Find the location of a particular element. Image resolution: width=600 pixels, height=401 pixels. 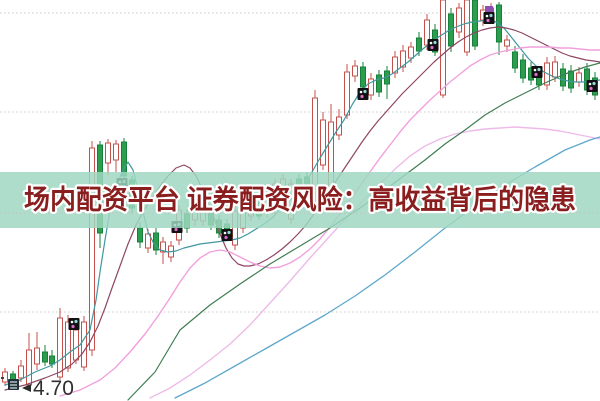

headline-band is located at coordinates (300, 200).